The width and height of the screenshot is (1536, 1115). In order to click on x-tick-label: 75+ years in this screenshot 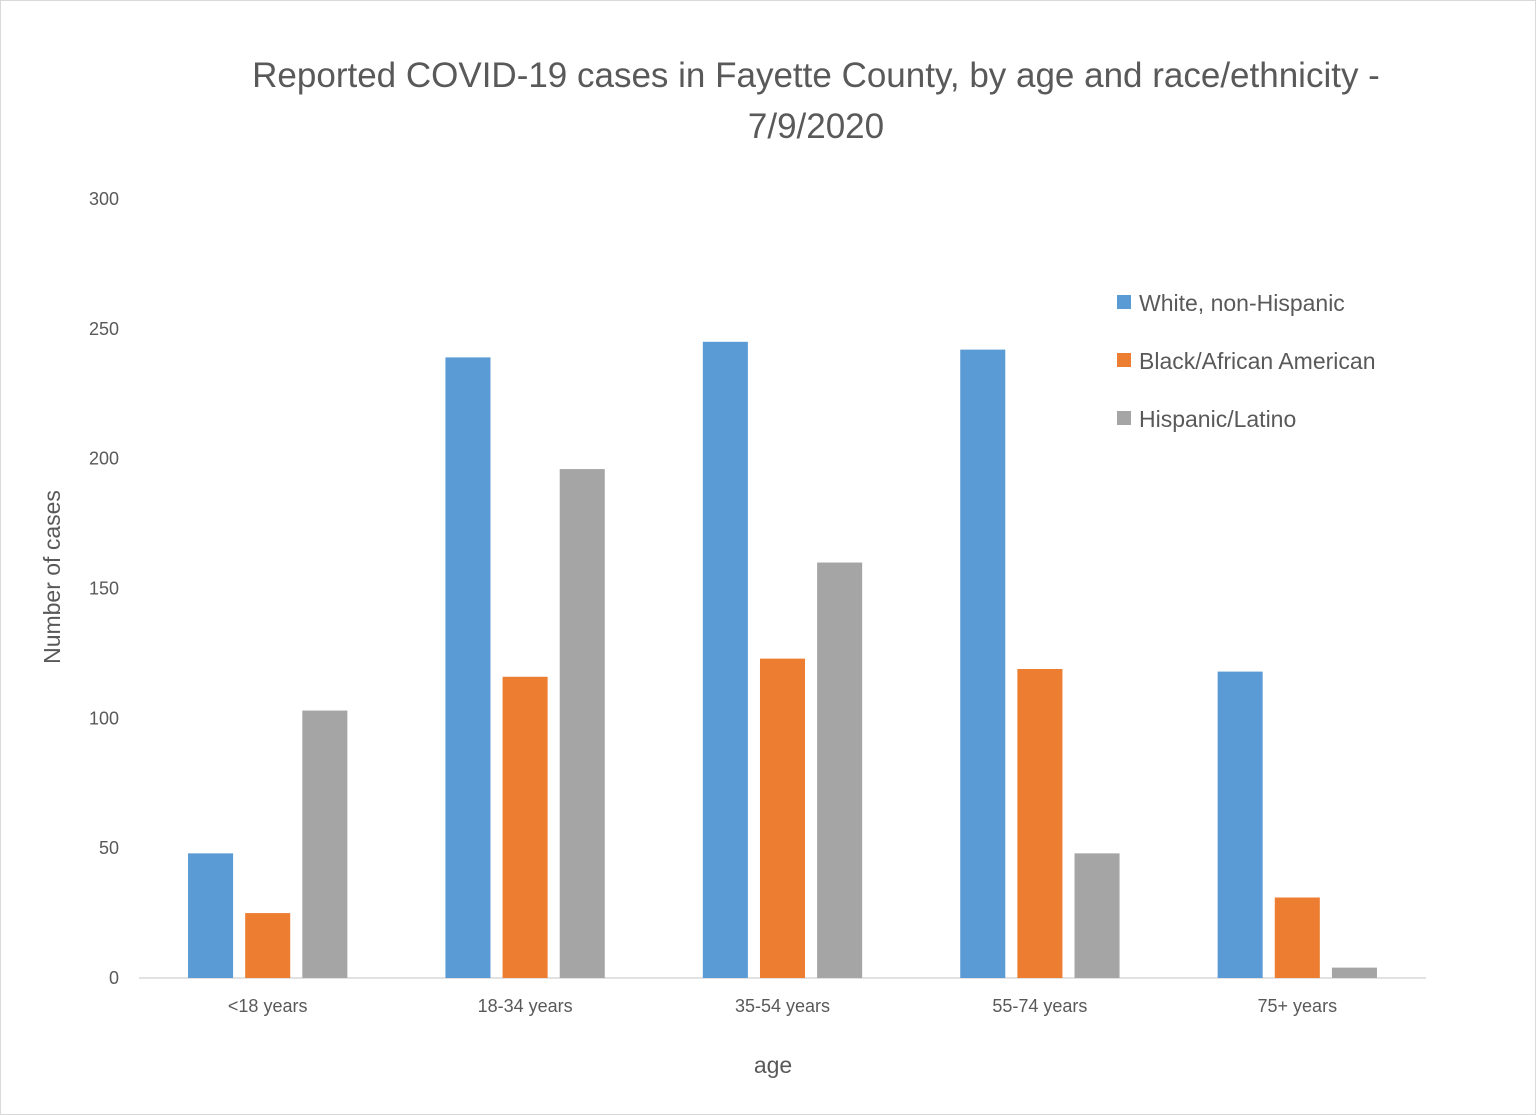, I will do `click(1298, 1006)`.